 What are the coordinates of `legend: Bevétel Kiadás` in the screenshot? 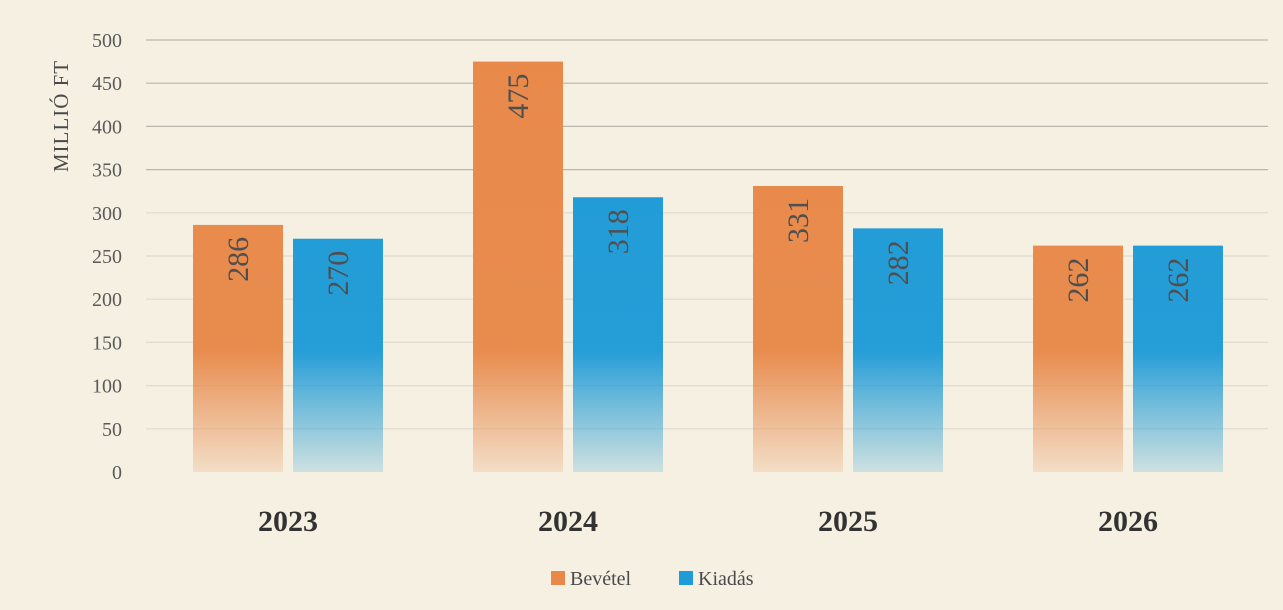 It's located at (652, 579).